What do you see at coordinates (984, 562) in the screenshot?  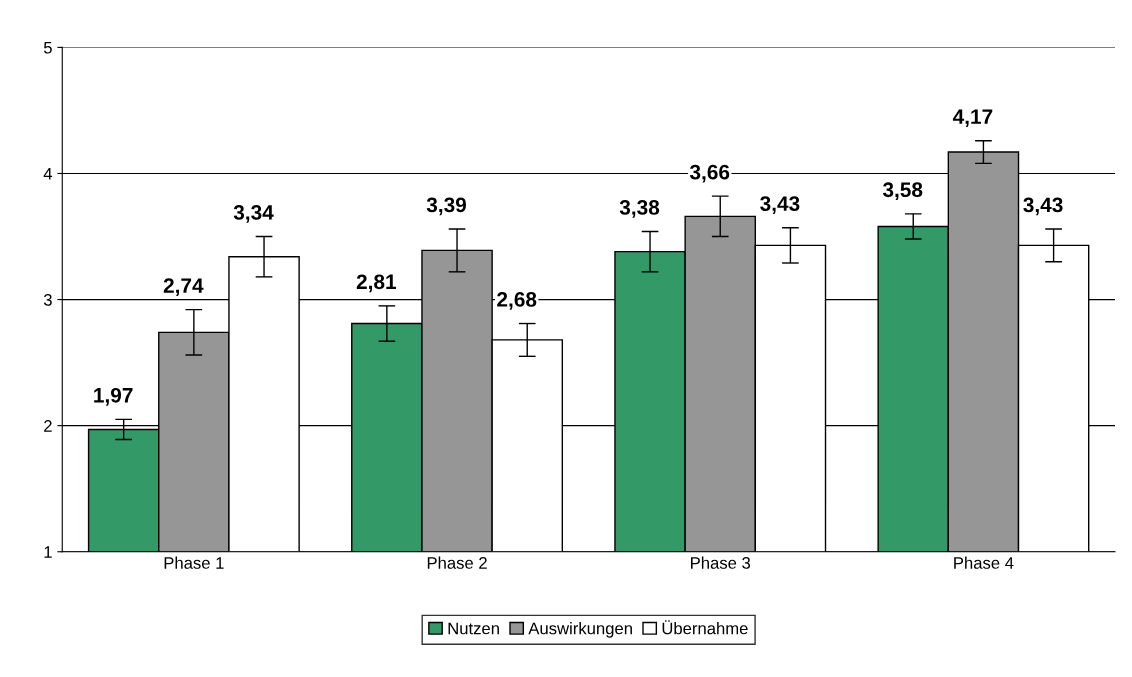 I see `x-tick-label: Phase 4` at bounding box center [984, 562].